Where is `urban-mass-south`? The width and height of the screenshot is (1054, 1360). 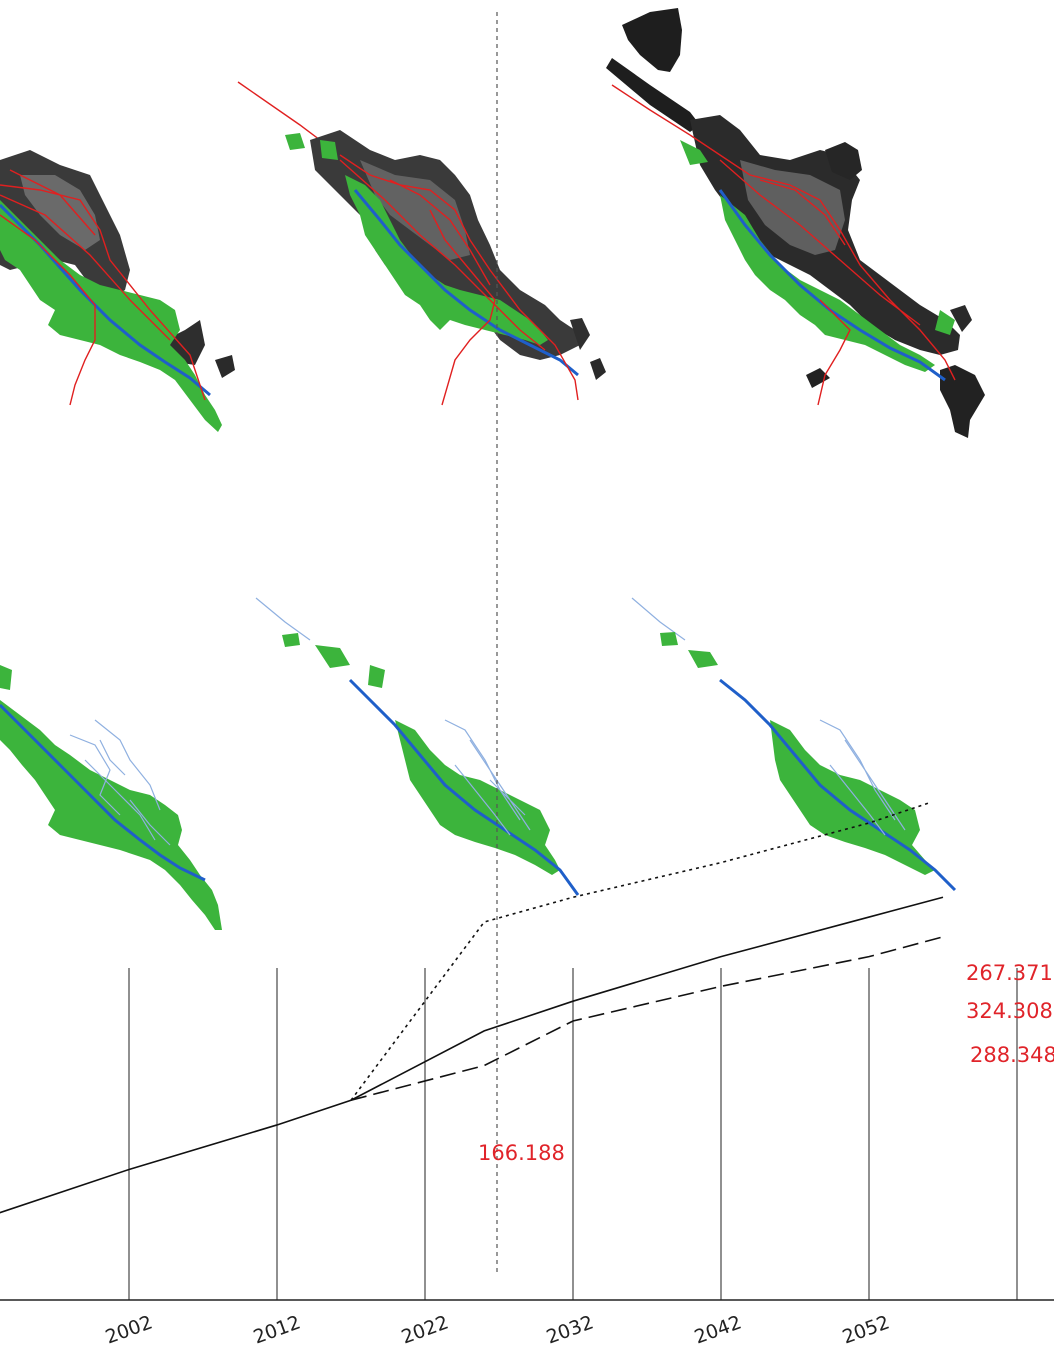
urban-mass-south is located at coordinates (962, 401).